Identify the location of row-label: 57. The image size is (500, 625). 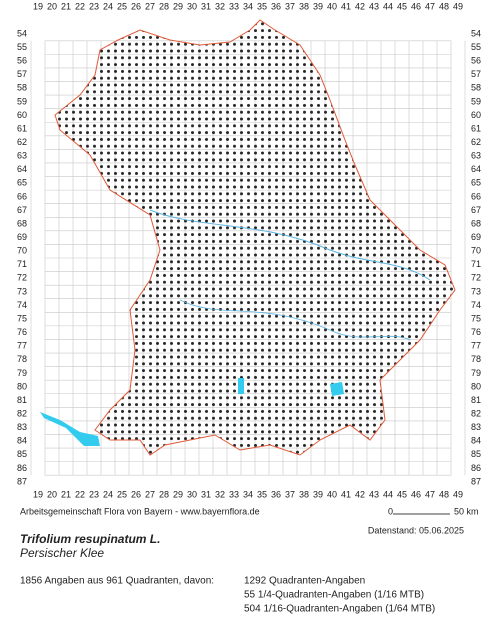
(476, 74).